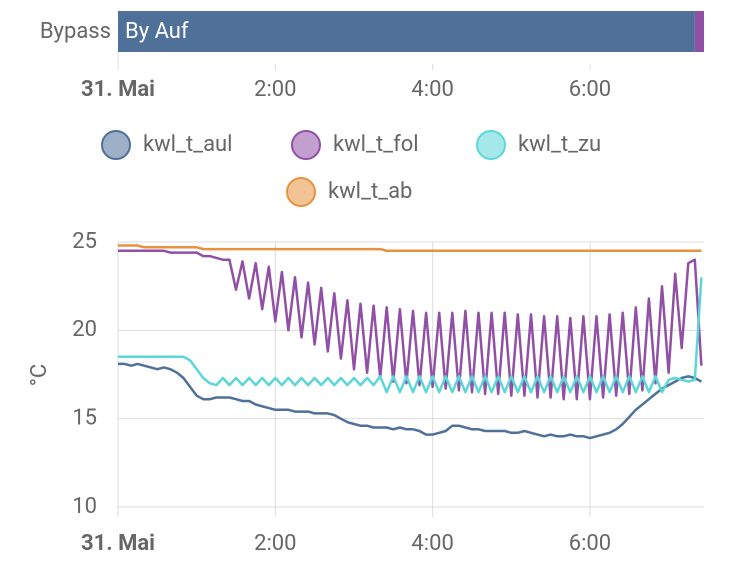 The image size is (736, 568). I want to click on y-tick-label: 10, so click(84, 506).